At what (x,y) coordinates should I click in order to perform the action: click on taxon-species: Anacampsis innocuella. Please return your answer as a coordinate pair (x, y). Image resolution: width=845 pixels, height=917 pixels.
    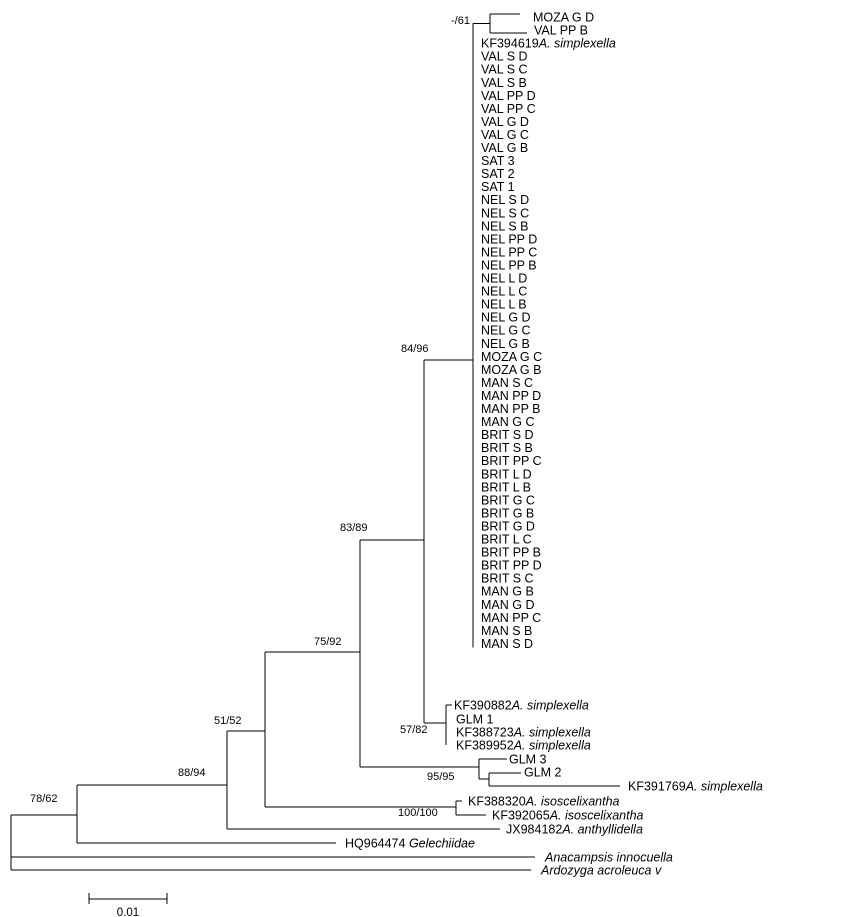
    Looking at the image, I should click on (608, 858).